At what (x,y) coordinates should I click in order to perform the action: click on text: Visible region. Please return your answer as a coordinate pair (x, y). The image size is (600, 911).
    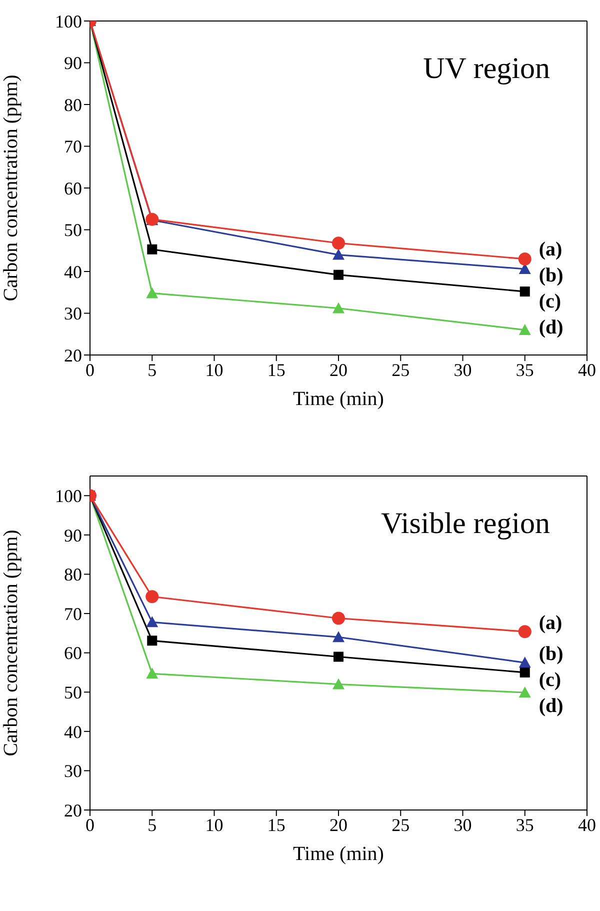
    Looking at the image, I should click on (465, 524).